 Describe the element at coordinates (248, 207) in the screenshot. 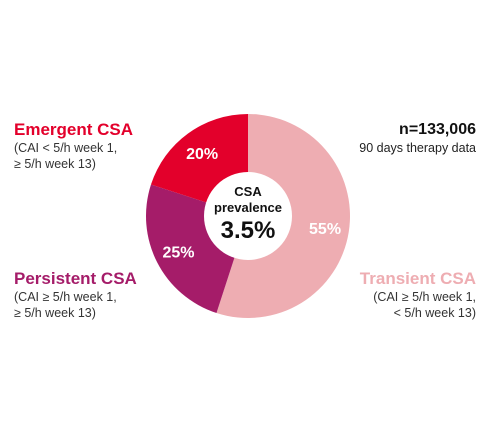

I see `center-label-line2: prevalence` at that location.